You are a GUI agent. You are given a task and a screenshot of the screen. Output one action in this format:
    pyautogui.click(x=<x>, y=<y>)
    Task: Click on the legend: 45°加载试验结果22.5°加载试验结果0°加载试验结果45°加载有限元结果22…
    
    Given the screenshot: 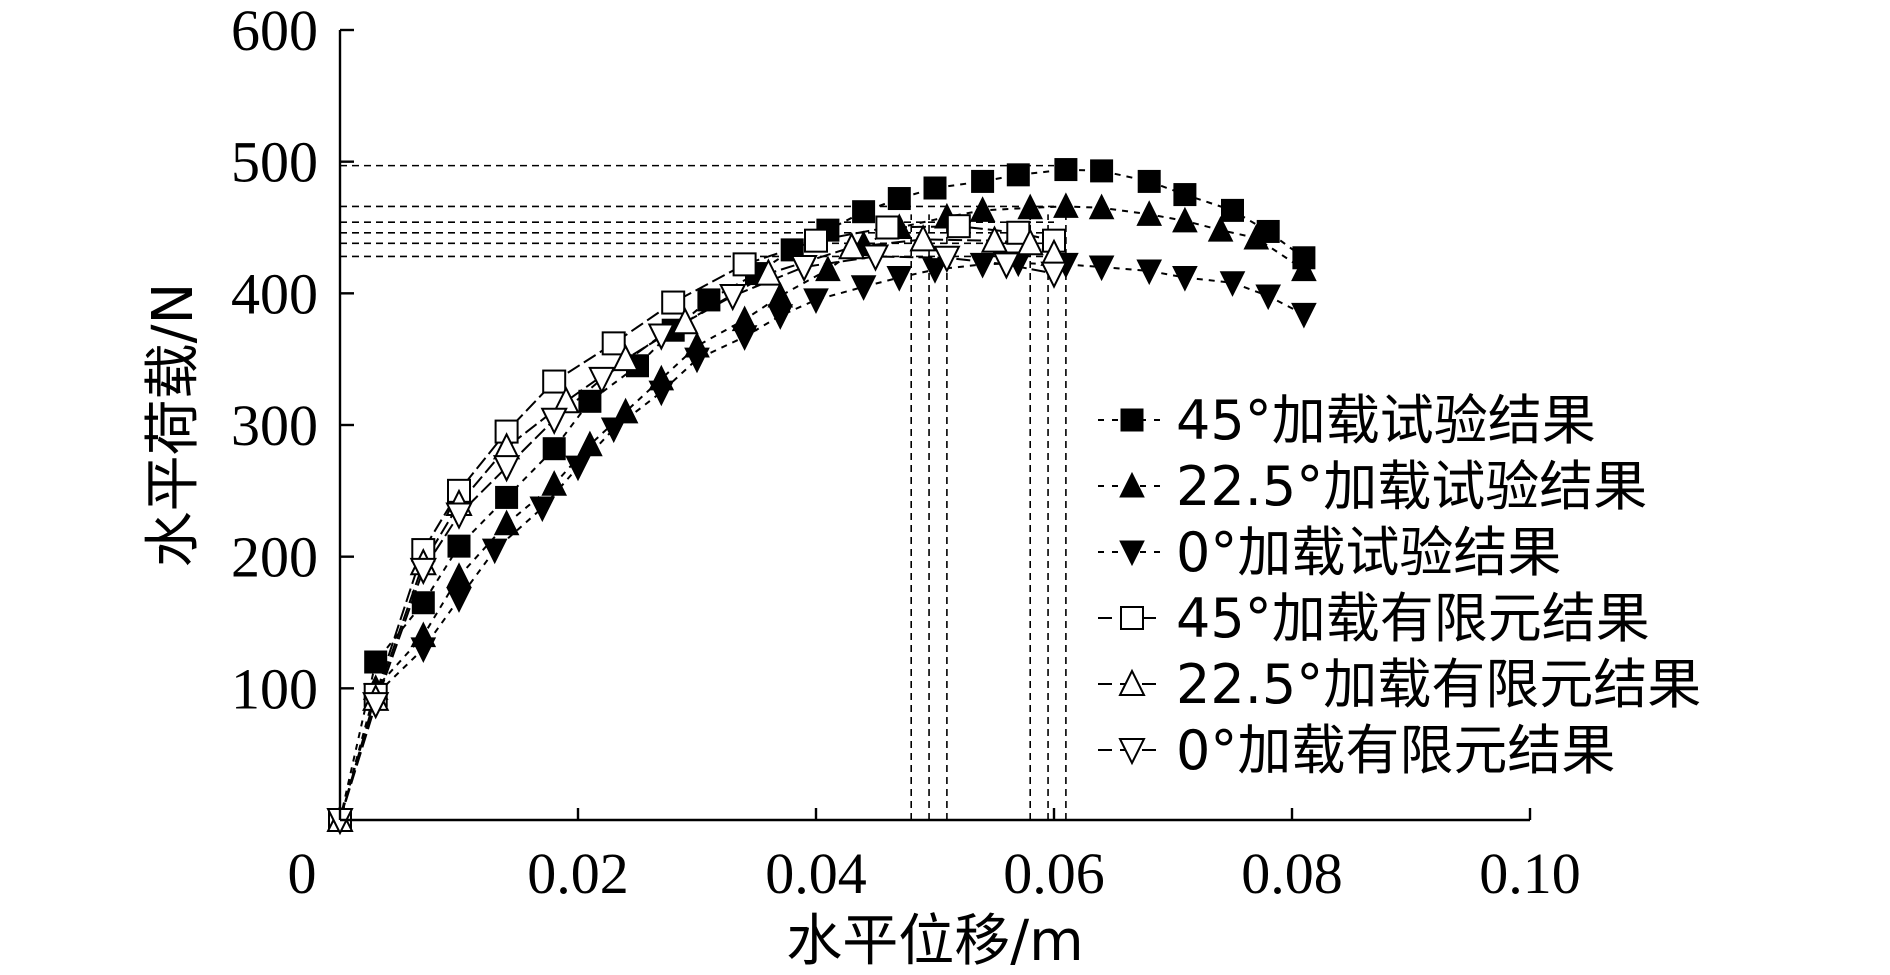 What is the action you would take?
    pyautogui.click(x=1399, y=585)
    